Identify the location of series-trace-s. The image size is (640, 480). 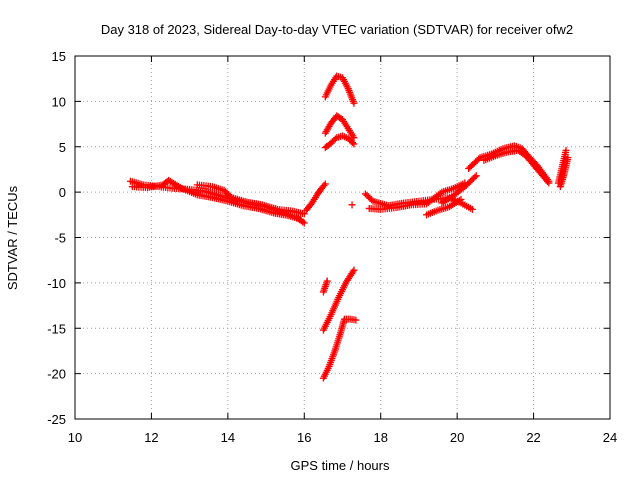
(564, 172).